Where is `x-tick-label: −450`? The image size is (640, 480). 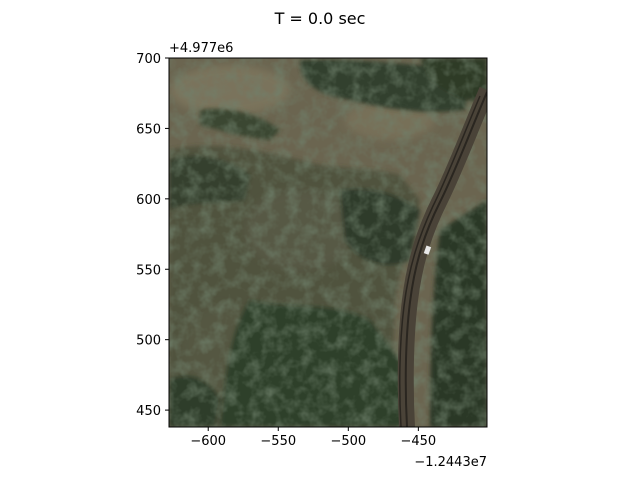 x-tick-label: −450 is located at coordinates (418, 441).